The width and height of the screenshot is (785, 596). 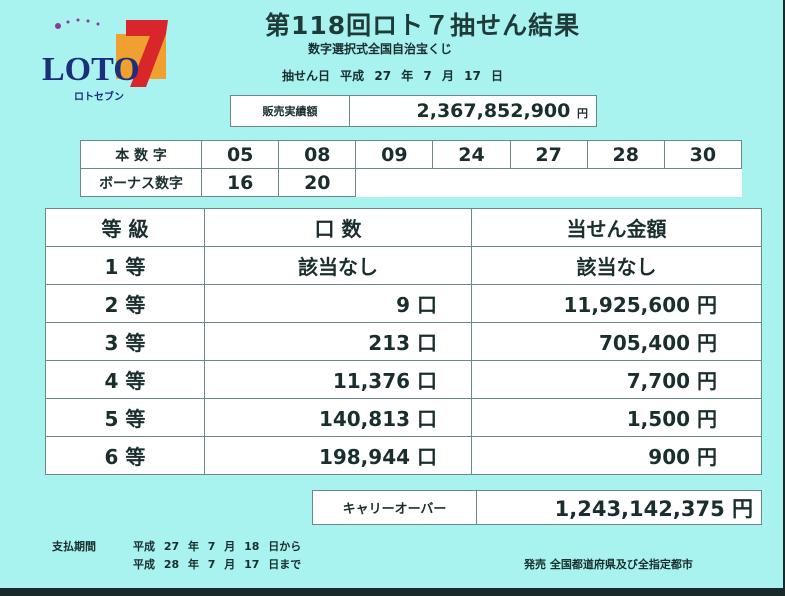 I want to click on winner-count: 213 口, so click(x=338, y=341).